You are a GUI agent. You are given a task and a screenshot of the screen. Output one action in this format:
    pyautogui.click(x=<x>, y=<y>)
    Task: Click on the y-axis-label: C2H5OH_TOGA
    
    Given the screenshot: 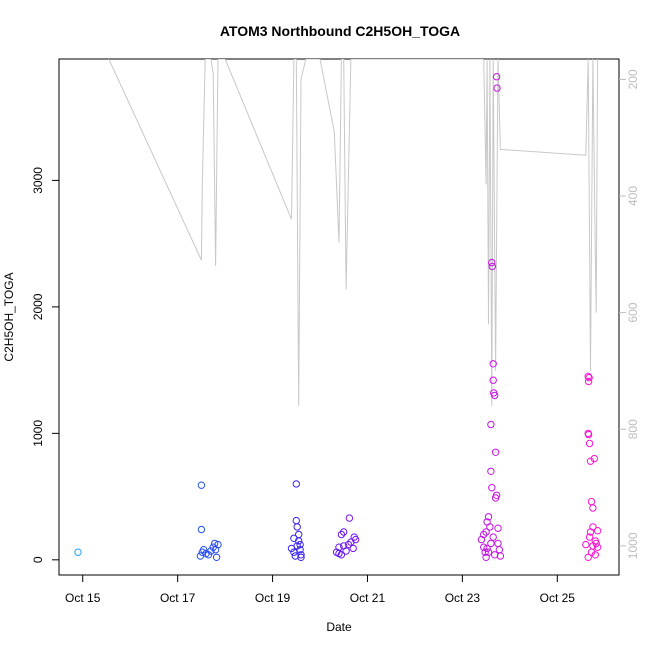 What is the action you would take?
    pyautogui.click(x=9, y=316)
    